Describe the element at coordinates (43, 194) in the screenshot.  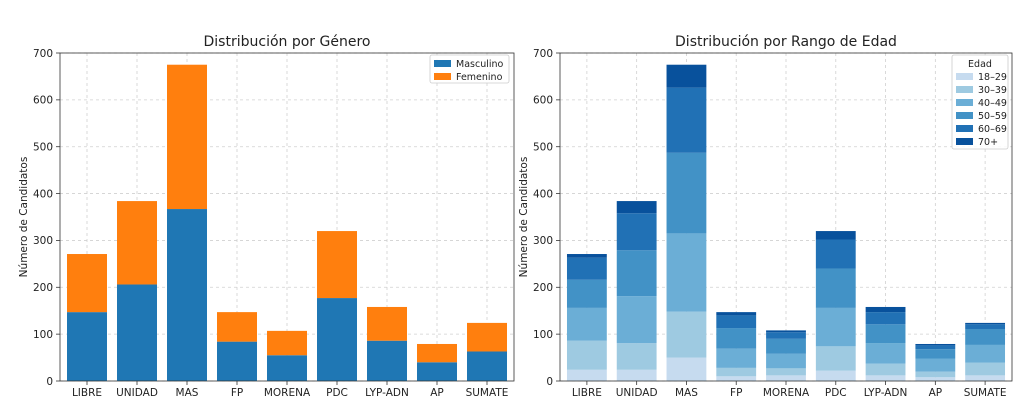
I see `y-tick-label: 400` at that location.